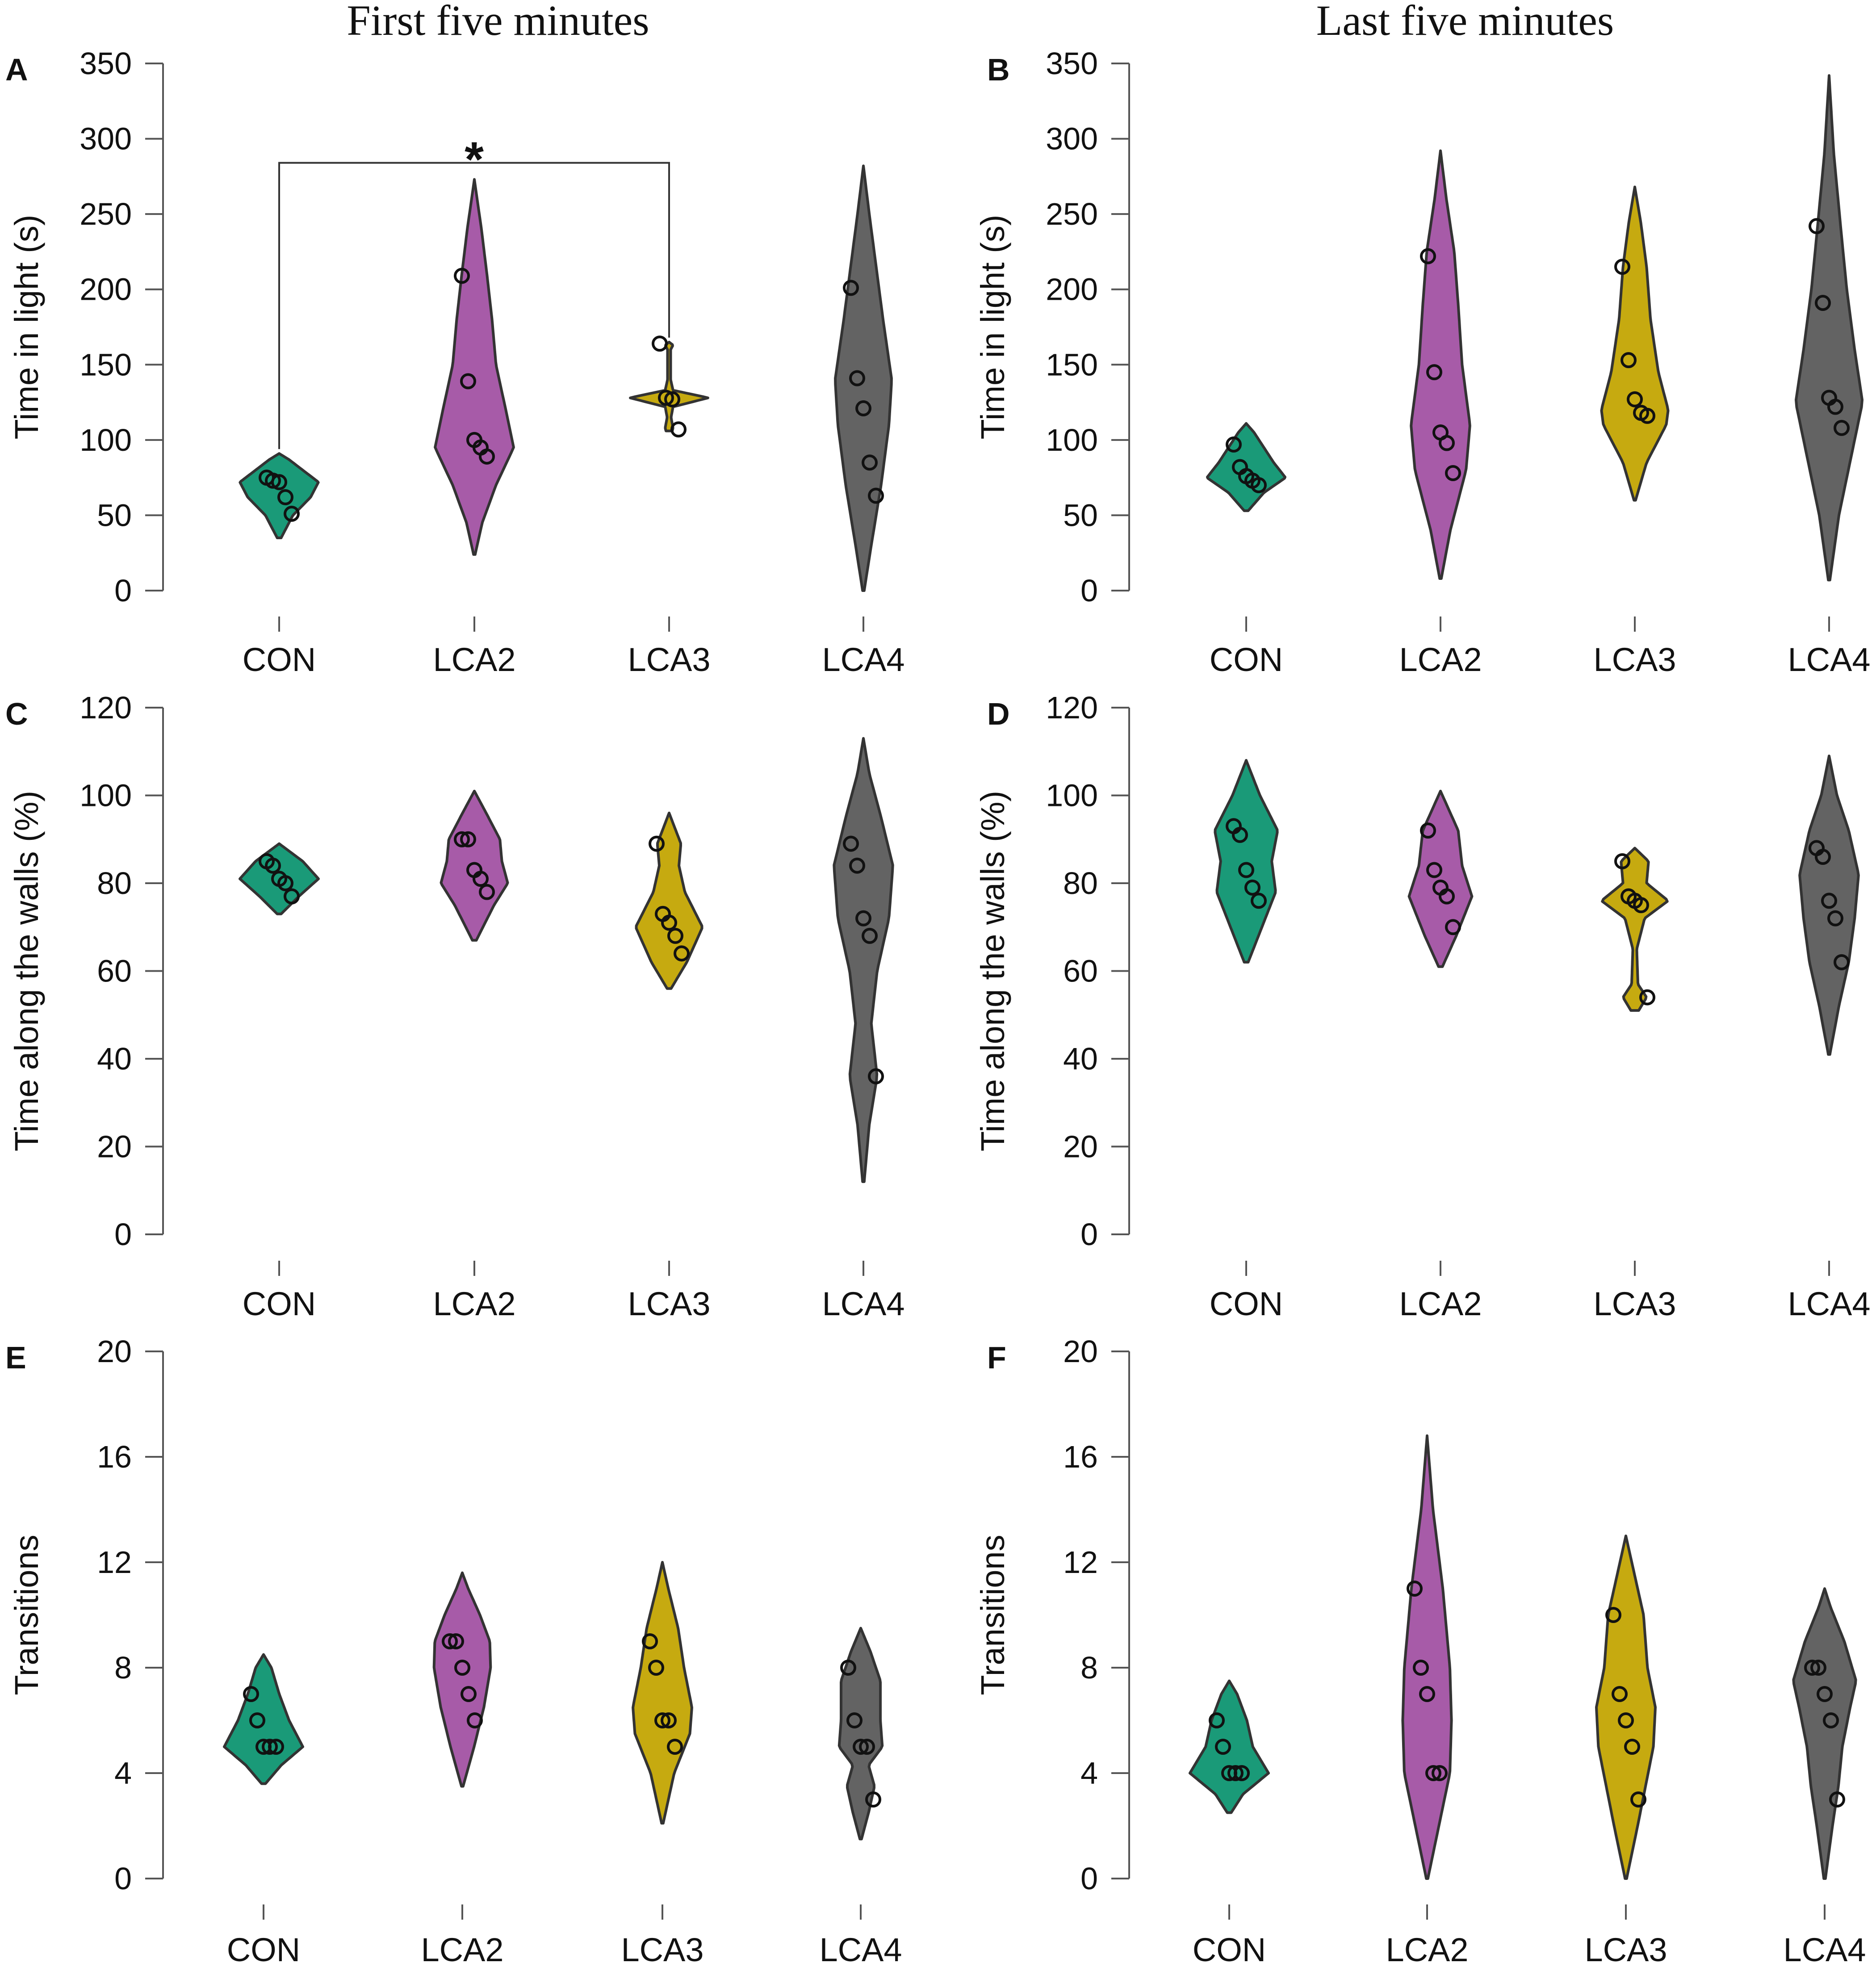  Describe the element at coordinates (16, 69) in the screenshot. I see `panel-letter: A` at that location.